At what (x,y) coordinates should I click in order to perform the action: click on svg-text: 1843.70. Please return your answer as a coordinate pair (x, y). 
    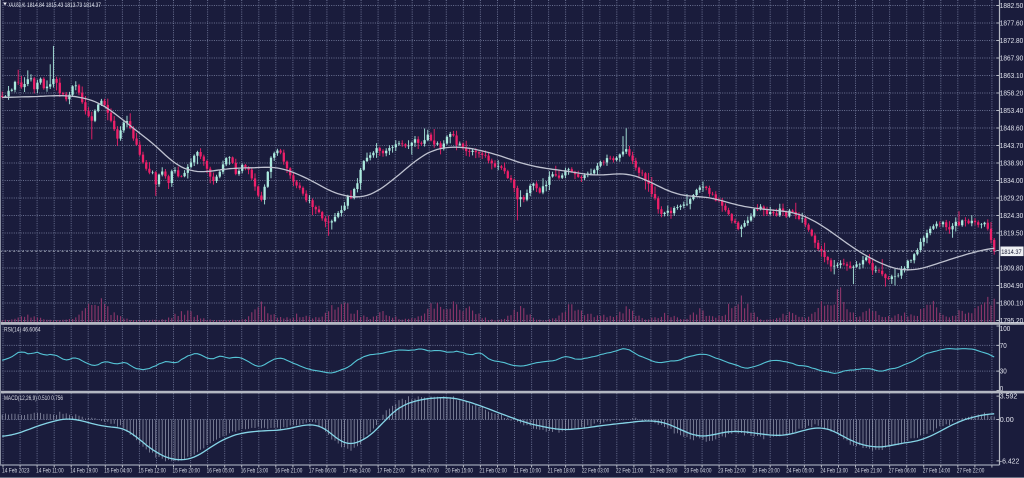
    Looking at the image, I should click on (1012, 146).